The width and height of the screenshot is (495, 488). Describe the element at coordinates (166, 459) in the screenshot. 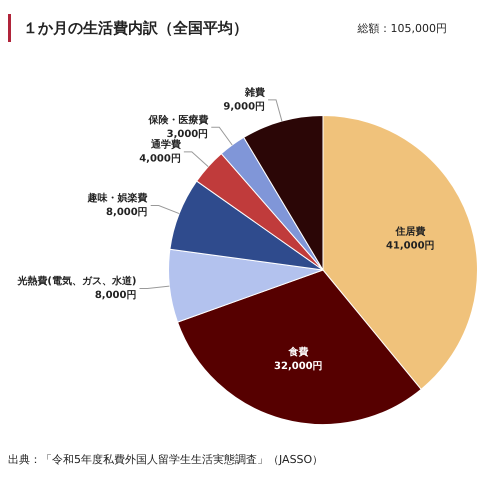

I see `source-note: 出典：「令和5年度私費外国人留学生生活実態調査」（JASSO）` at that location.